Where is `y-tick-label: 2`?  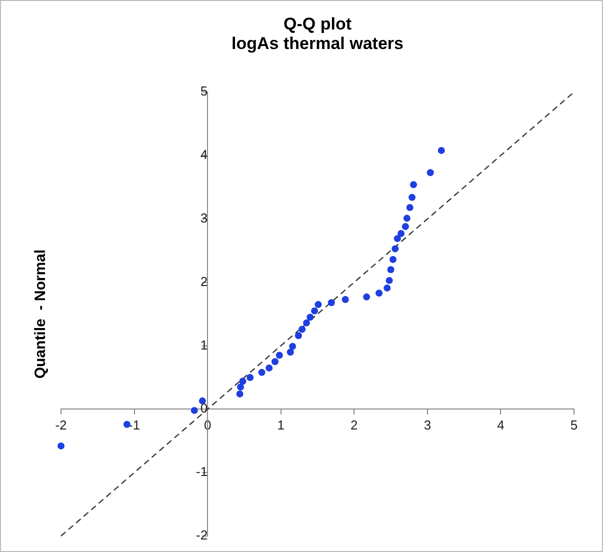 y-tick-label: 2 is located at coordinates (204, 281).